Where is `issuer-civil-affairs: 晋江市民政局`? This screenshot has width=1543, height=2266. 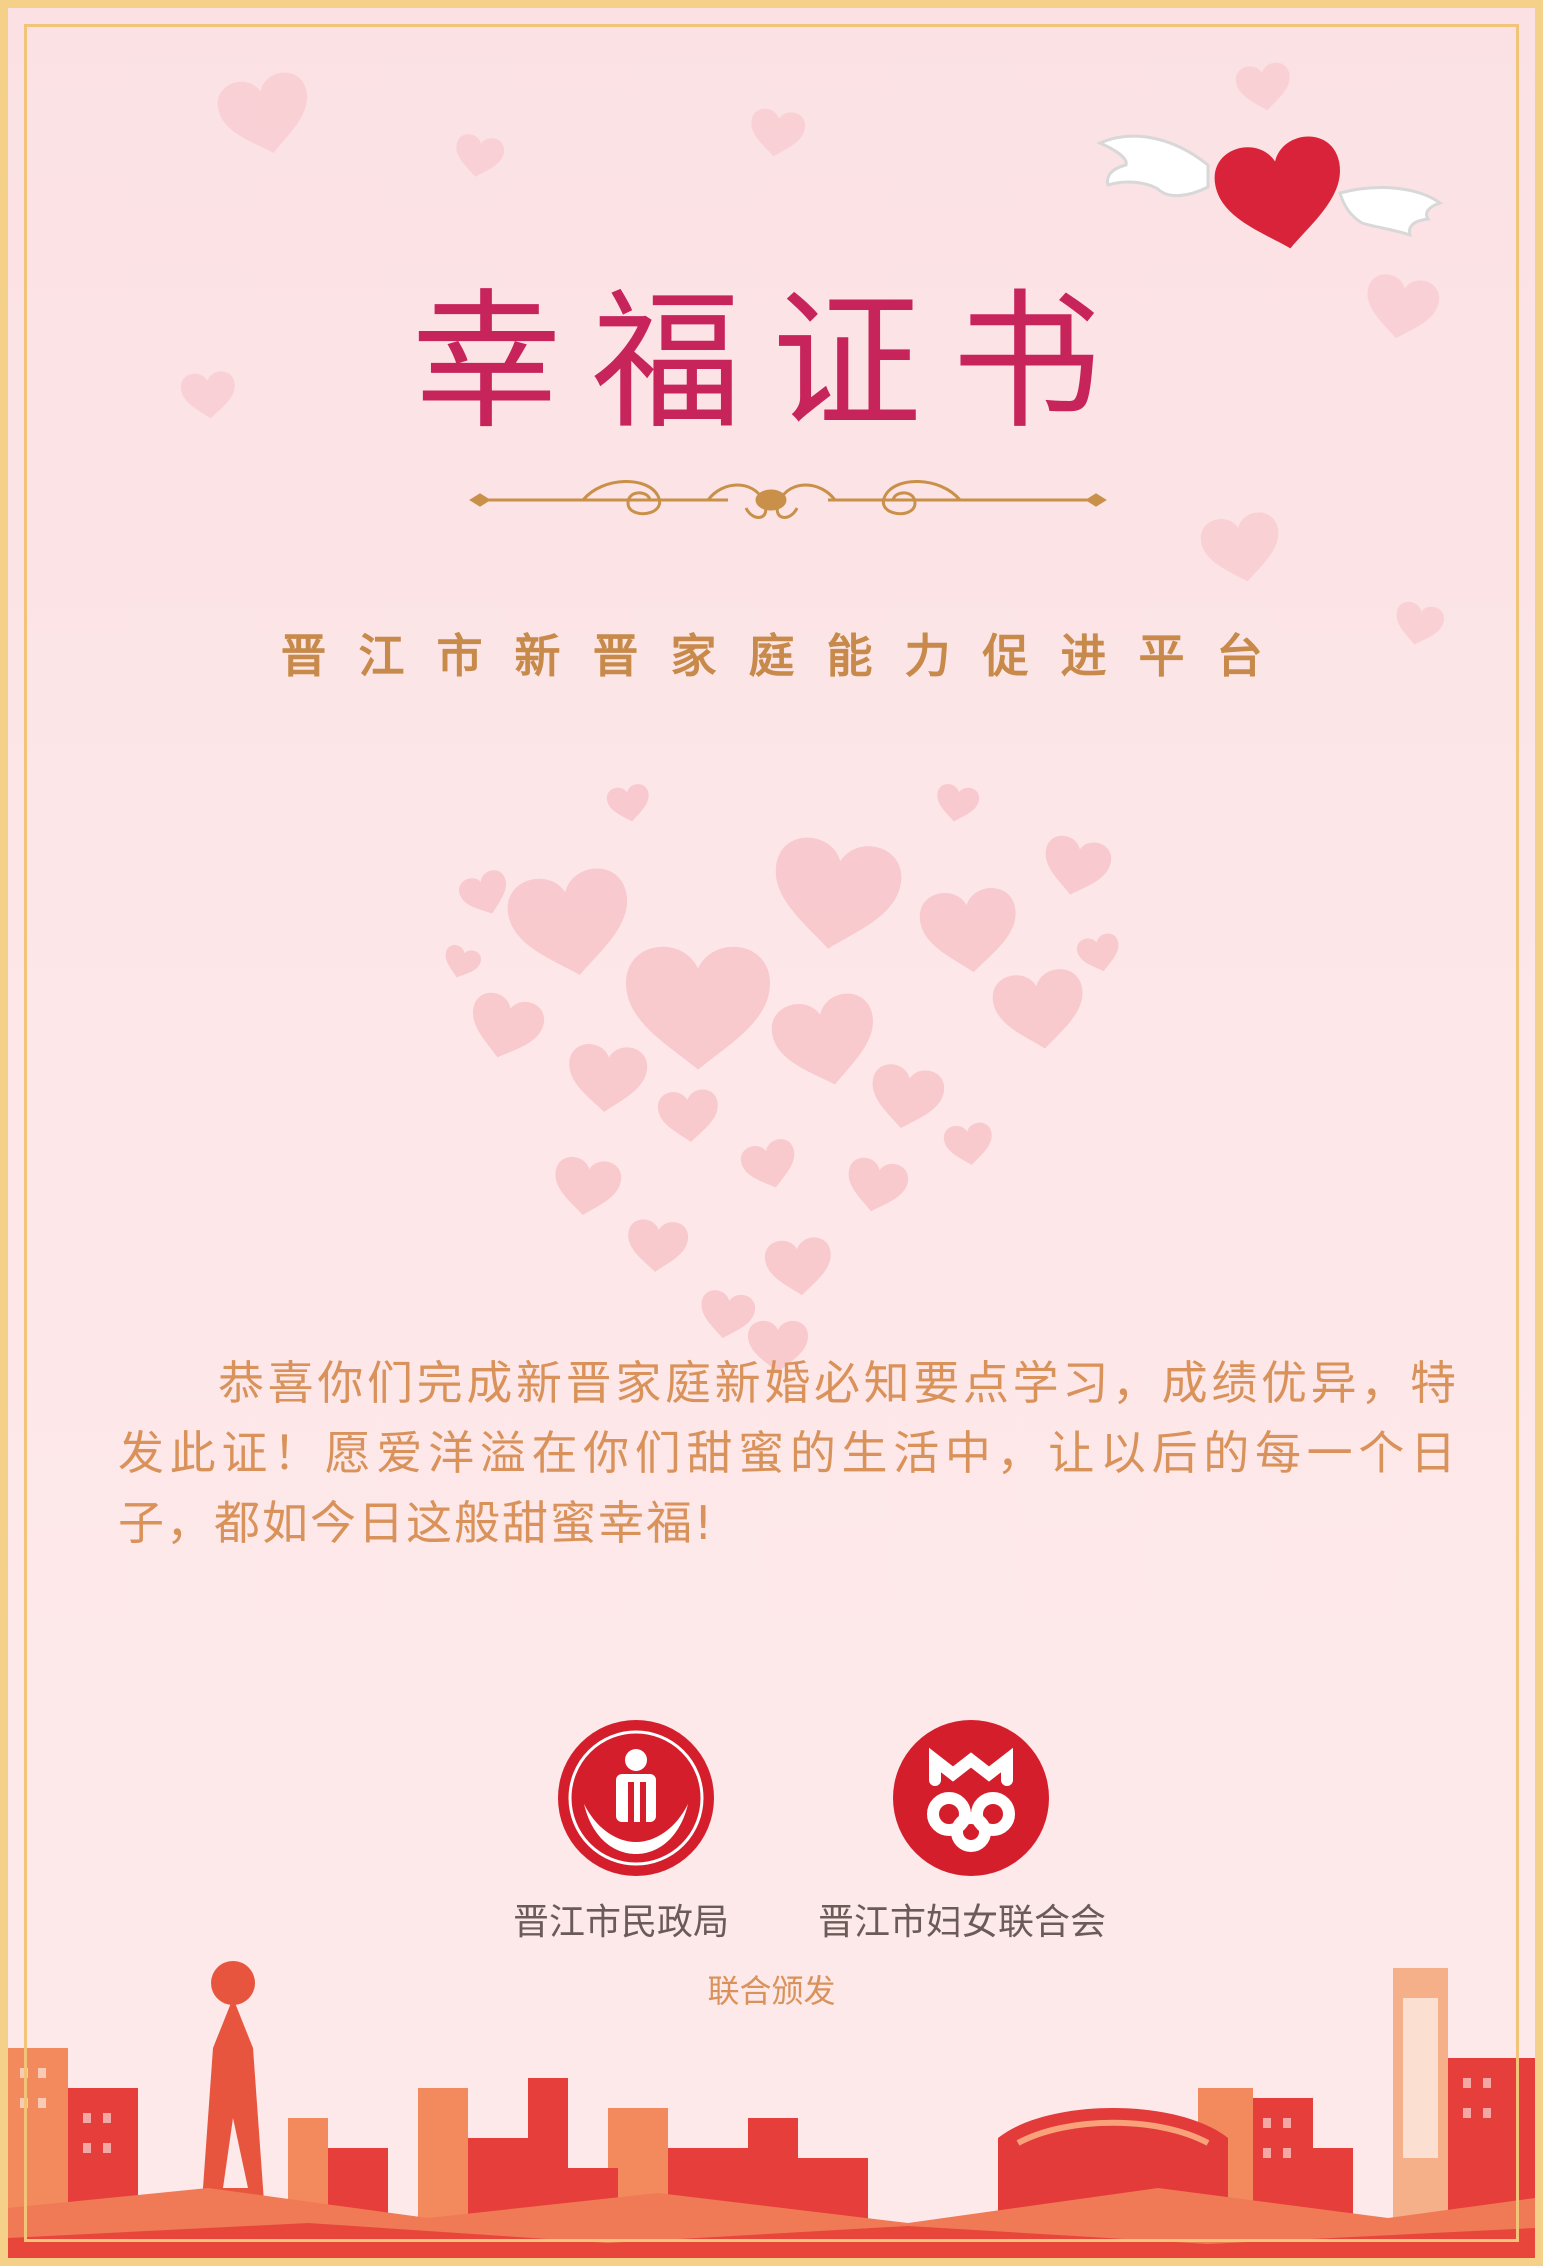
issuer-civil-affairs: 晋江市民政局 is located at coordinates (621, 1922).